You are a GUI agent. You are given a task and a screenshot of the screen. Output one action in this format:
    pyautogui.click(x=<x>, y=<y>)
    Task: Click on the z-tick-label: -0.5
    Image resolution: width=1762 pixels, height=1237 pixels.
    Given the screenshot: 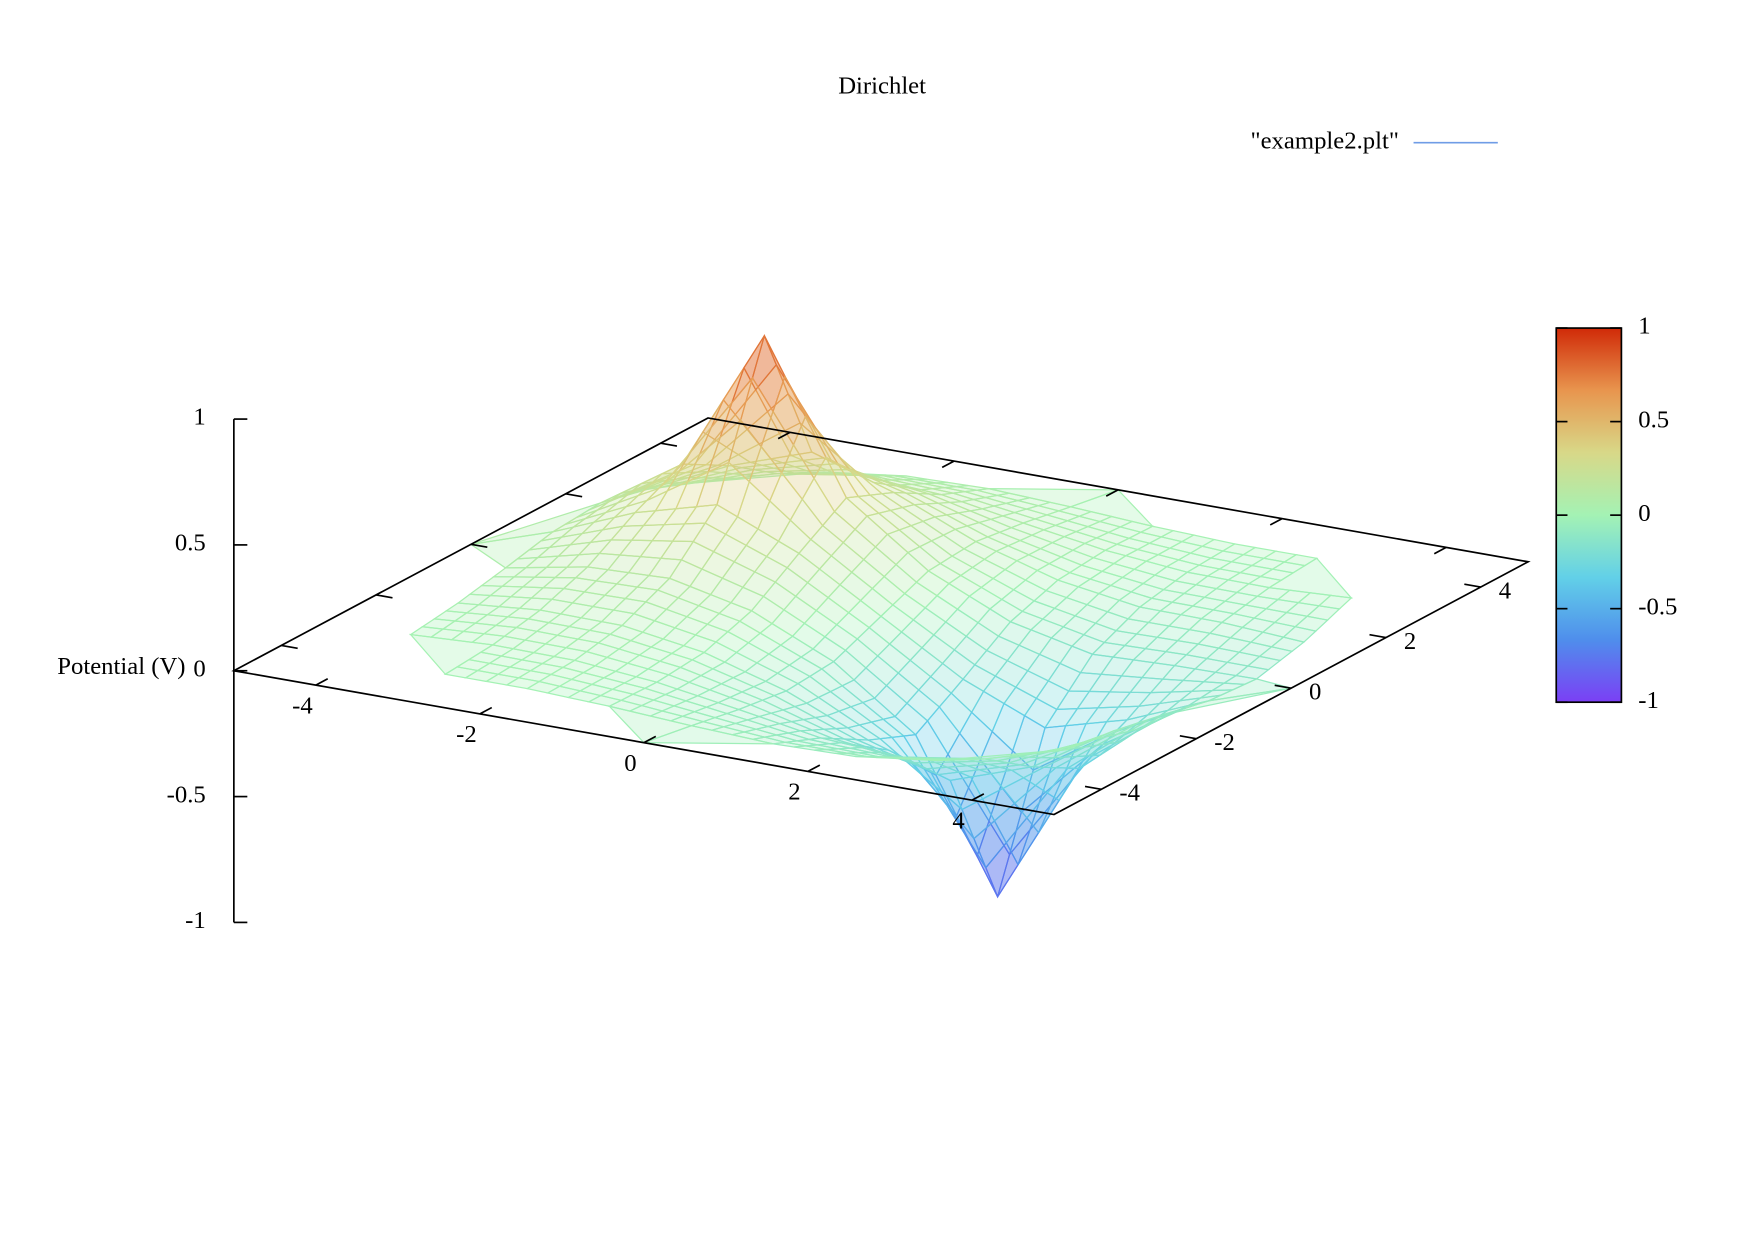 What is the action you would take?
    pyautogui.click(x=186, y=794)
    